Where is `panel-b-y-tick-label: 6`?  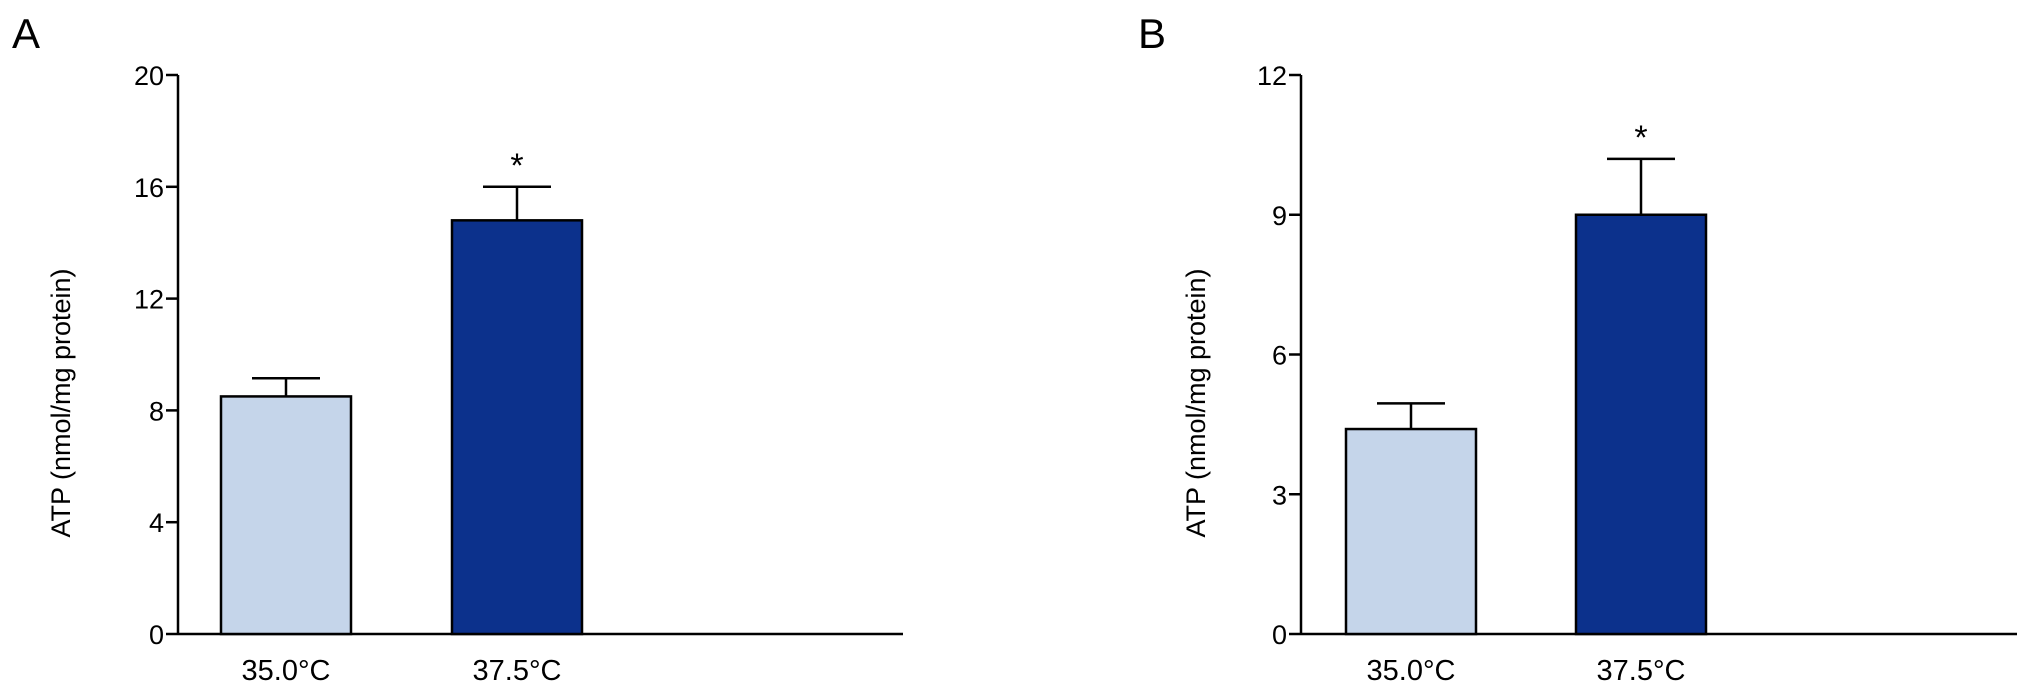 panel-b-y-tick-label: 6 is located at coordinates (1279, 356).